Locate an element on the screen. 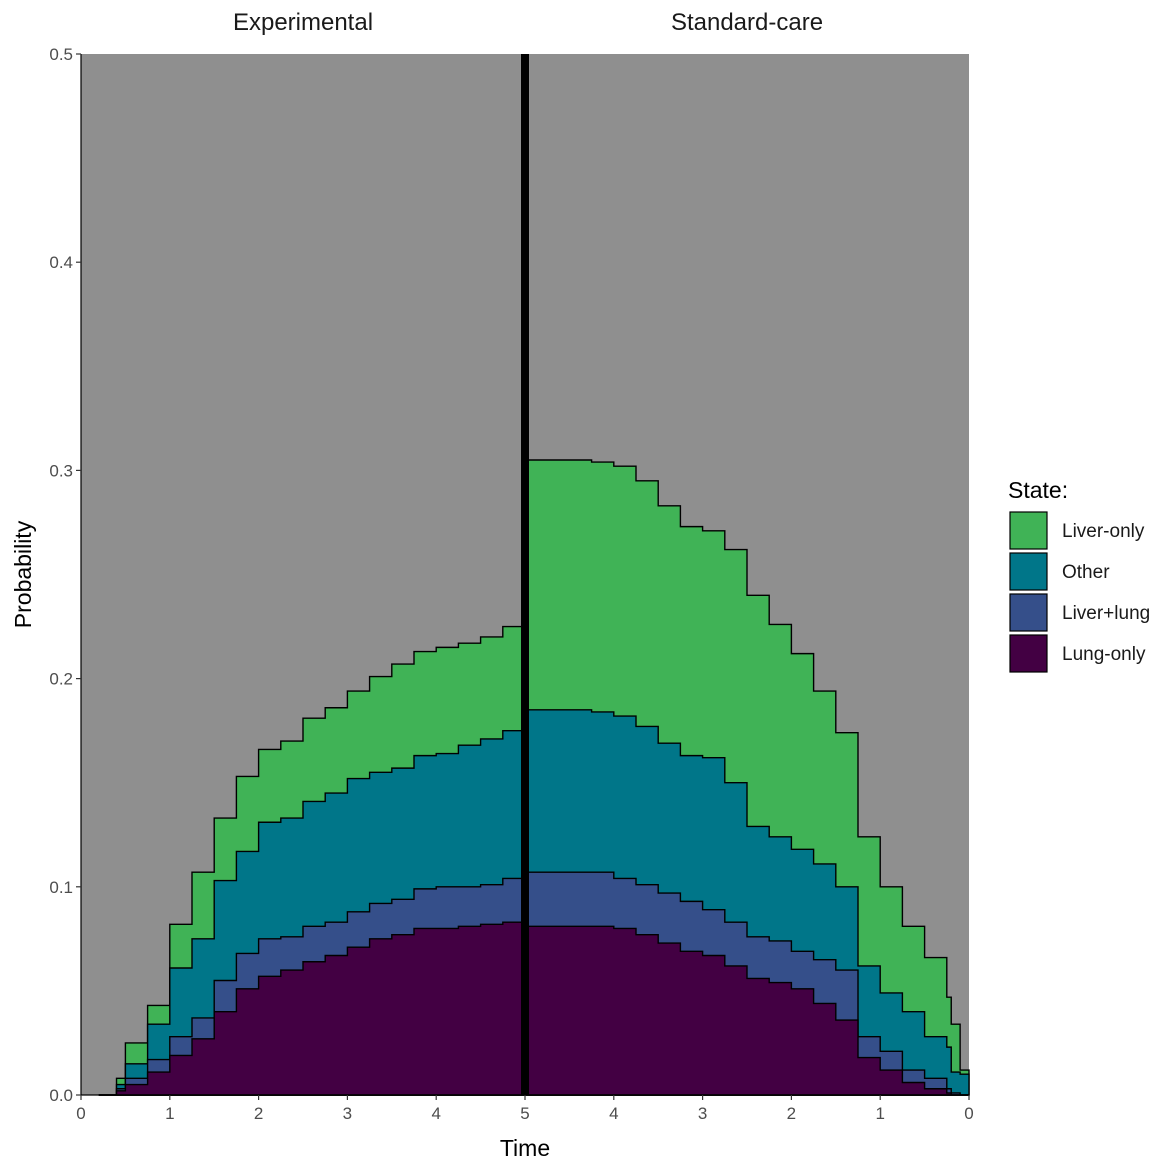 Image resolution: width=1171 pixels, height=1161 pixels. y-tick-label: 0.0 is located at coordinates (61, 1095).